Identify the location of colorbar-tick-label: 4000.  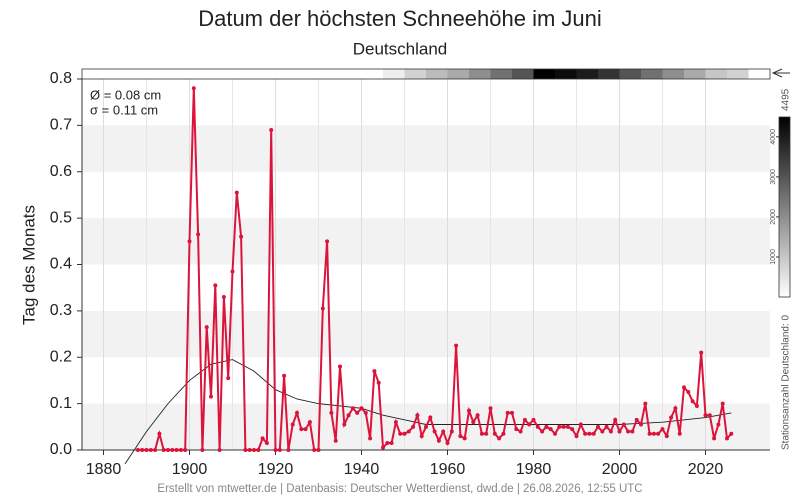
(773, 137).